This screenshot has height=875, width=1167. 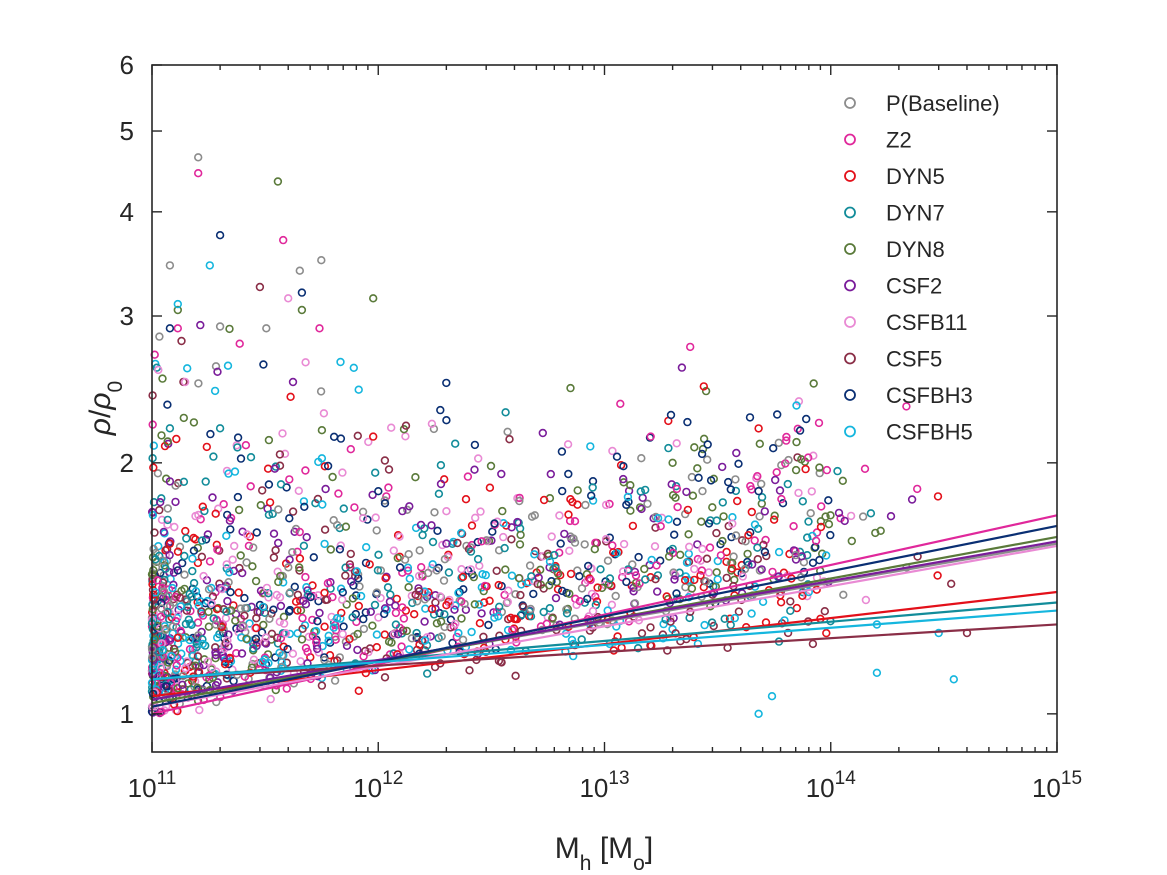 I want to click on legend-entry: DYN5, so click(x=894, y=176).